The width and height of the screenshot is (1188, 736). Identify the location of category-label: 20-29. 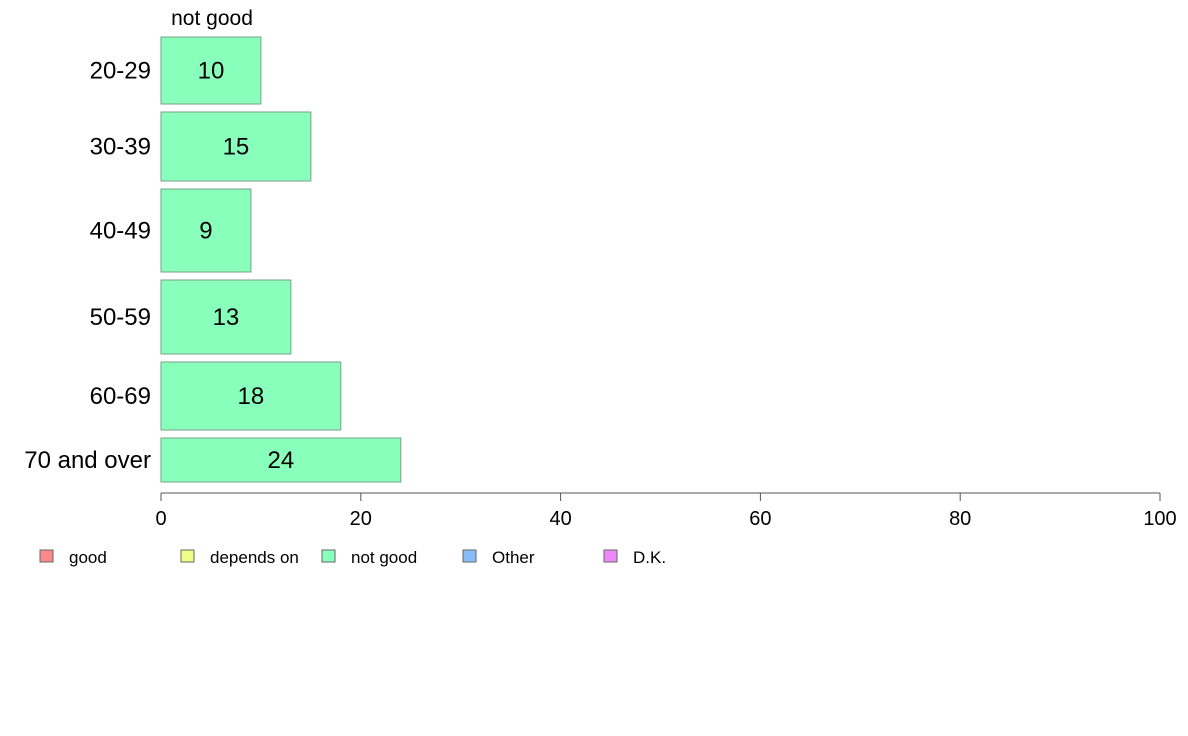
(120, 71).